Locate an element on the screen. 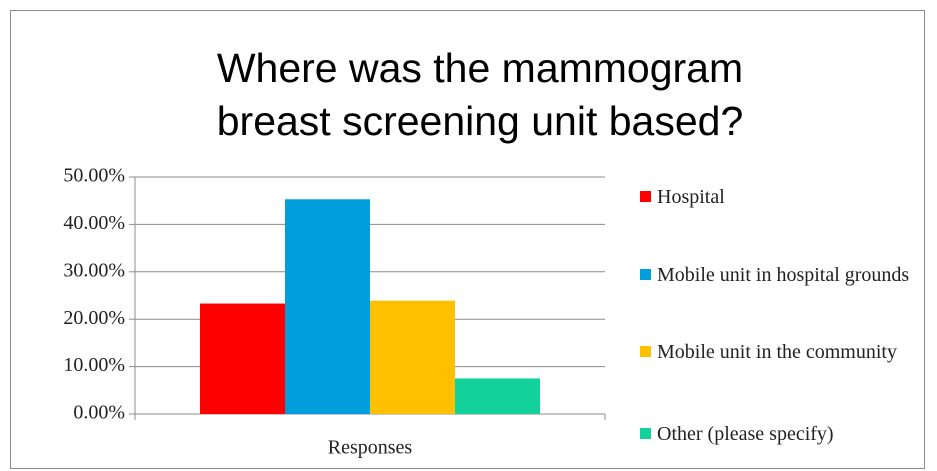 The image size is (937, 471). y-tick-label: 20.00% is located at coordinates (94, 318).